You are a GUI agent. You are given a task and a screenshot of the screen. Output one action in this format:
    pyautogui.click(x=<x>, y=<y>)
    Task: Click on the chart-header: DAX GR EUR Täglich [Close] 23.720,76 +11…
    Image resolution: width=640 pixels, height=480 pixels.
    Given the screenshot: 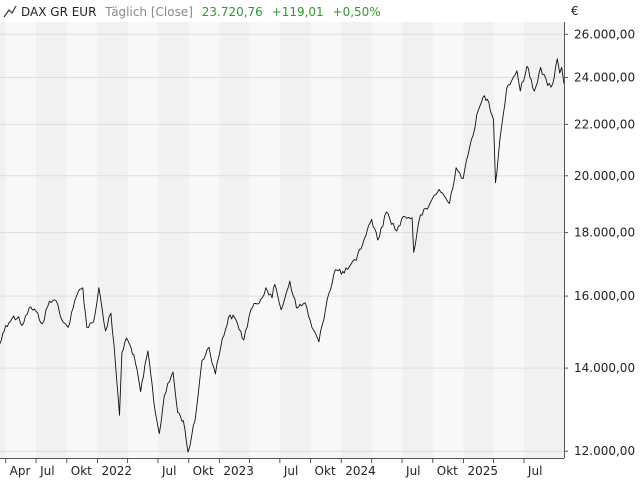 What is the action you would take?
    pyautogui.click(x=192, y=12)
    